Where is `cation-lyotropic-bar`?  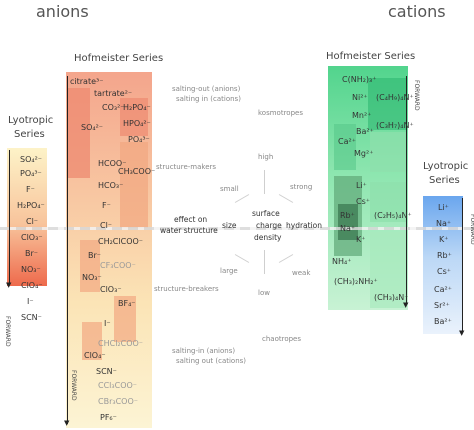
cation-lyotropic-bar is located at coordinates (443, 265).